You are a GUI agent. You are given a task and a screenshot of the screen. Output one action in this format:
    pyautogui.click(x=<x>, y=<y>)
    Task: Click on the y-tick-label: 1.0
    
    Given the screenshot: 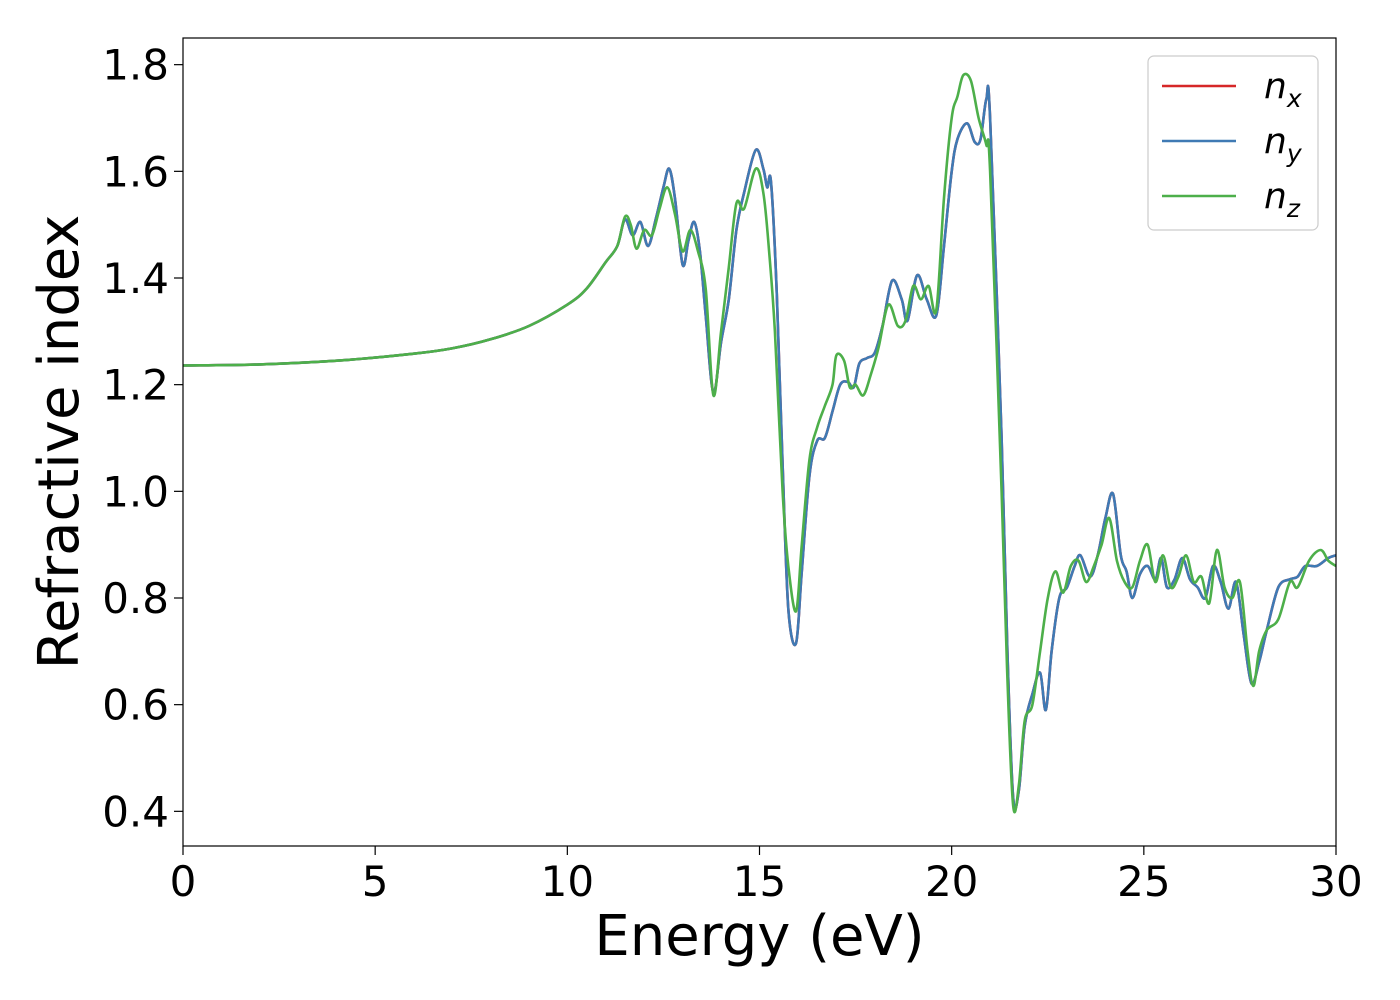 What is the action you would take?
    pyautogui.click(x=135, y=491)
    